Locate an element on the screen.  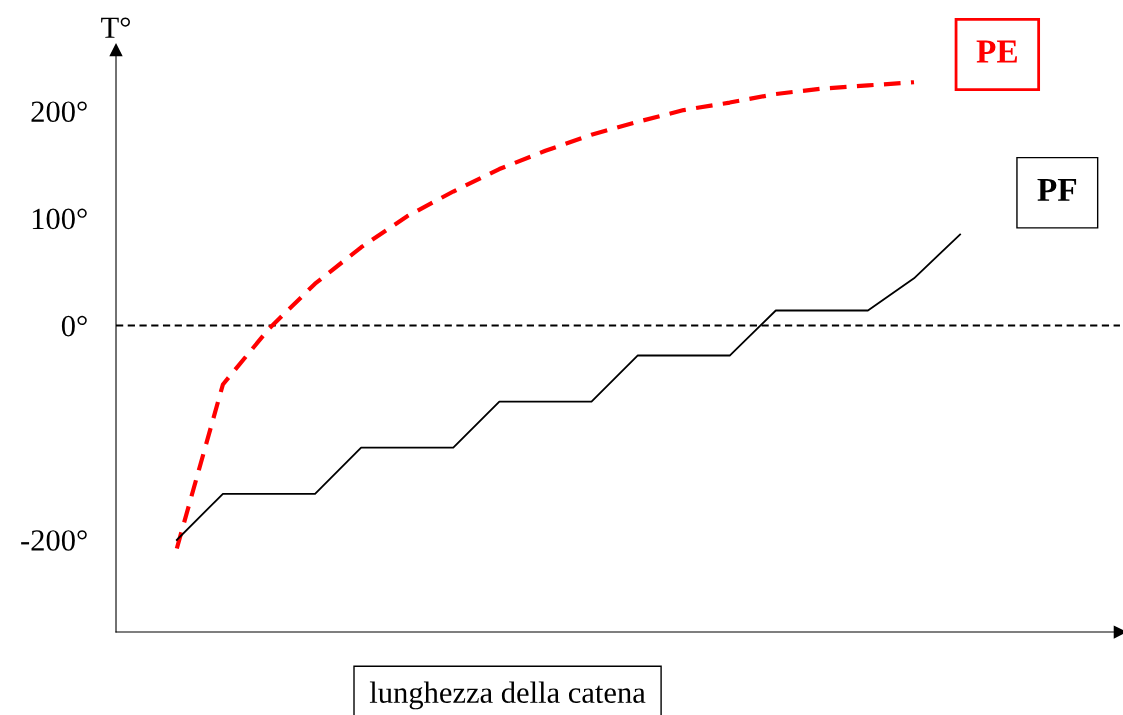
text: PF is located at coordinates (1057, 189).